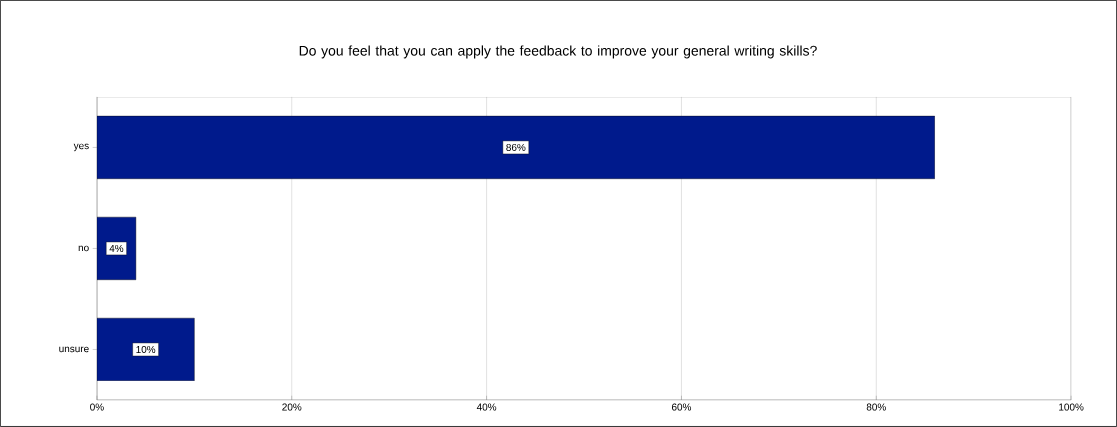 Image resolution: width=1117 pixels, height=427 pixels. I want to click on y-tick-label: yes, so click(81, 147).